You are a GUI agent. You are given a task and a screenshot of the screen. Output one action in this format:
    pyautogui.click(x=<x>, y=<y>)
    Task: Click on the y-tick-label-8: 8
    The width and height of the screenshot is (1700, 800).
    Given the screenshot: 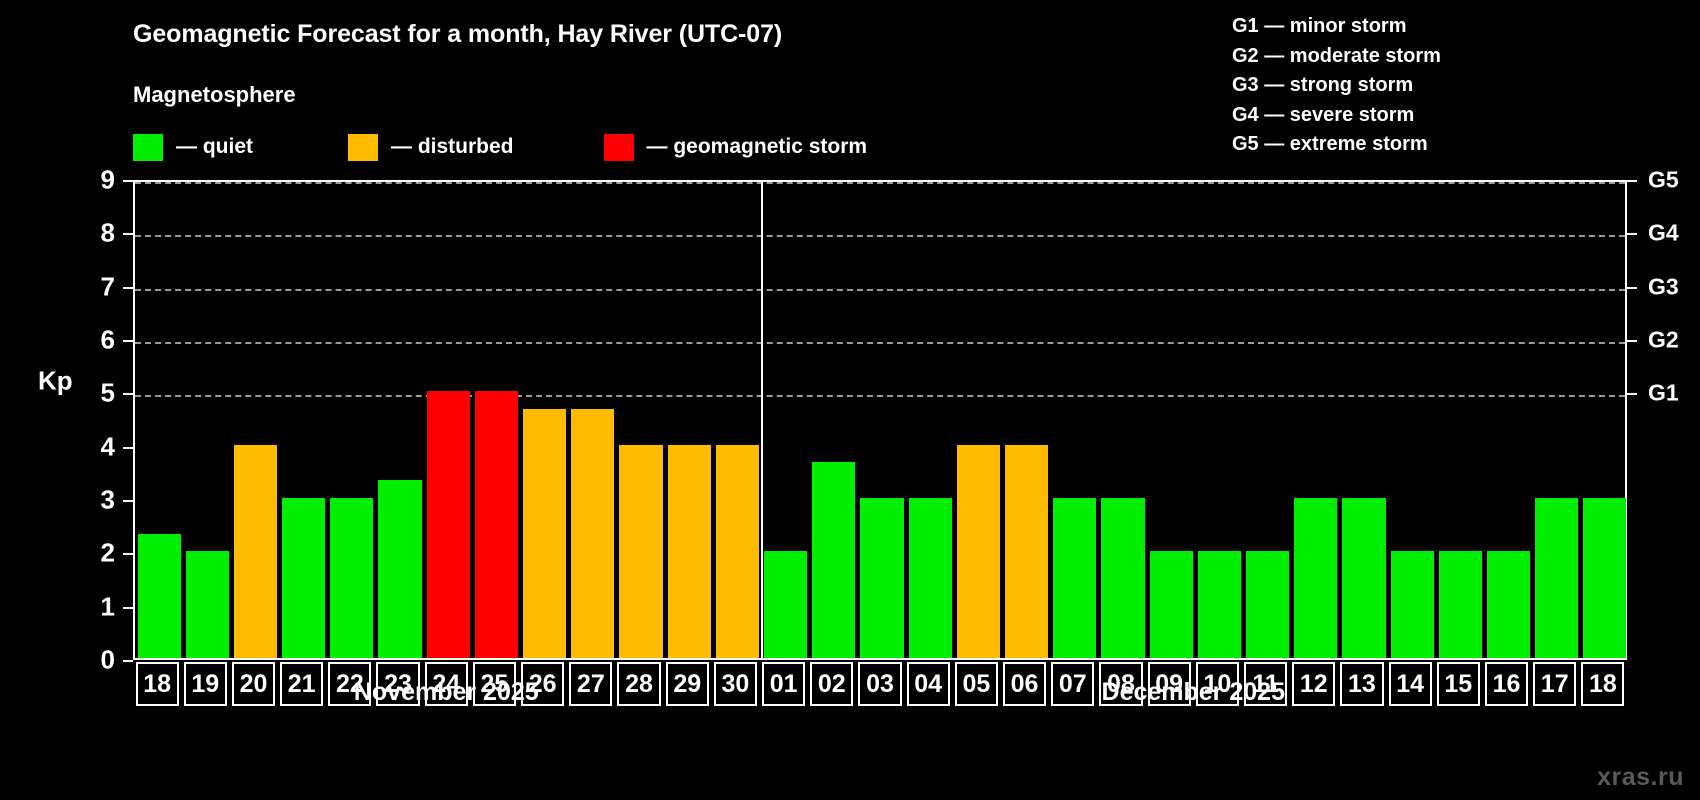 What is the action you would take?
    pyautogui.click(x=107, y=232)
    